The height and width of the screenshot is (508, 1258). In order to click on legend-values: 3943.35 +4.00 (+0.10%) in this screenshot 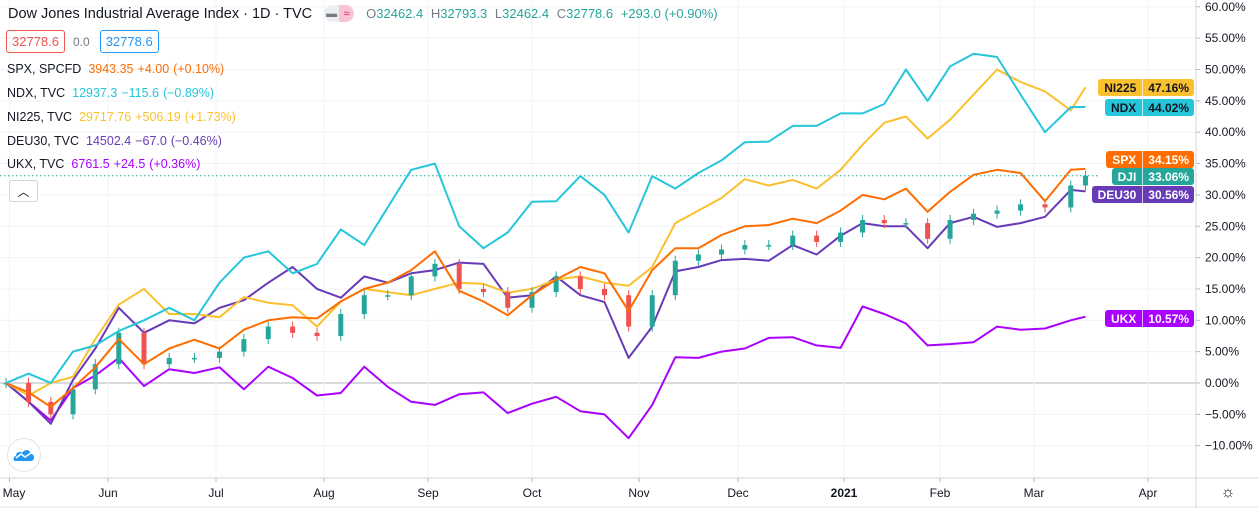, I will do `click(158, 69)`.